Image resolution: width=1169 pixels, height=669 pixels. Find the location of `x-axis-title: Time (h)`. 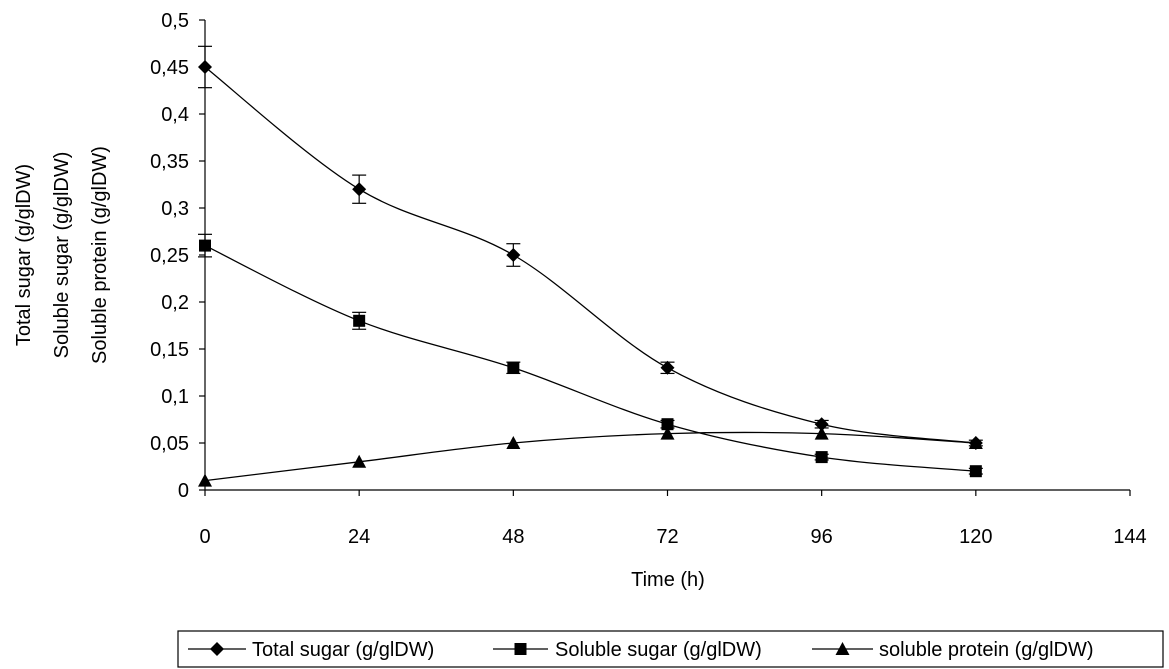

x-axis-title: Time (h) is located at coordinates (668, 580).